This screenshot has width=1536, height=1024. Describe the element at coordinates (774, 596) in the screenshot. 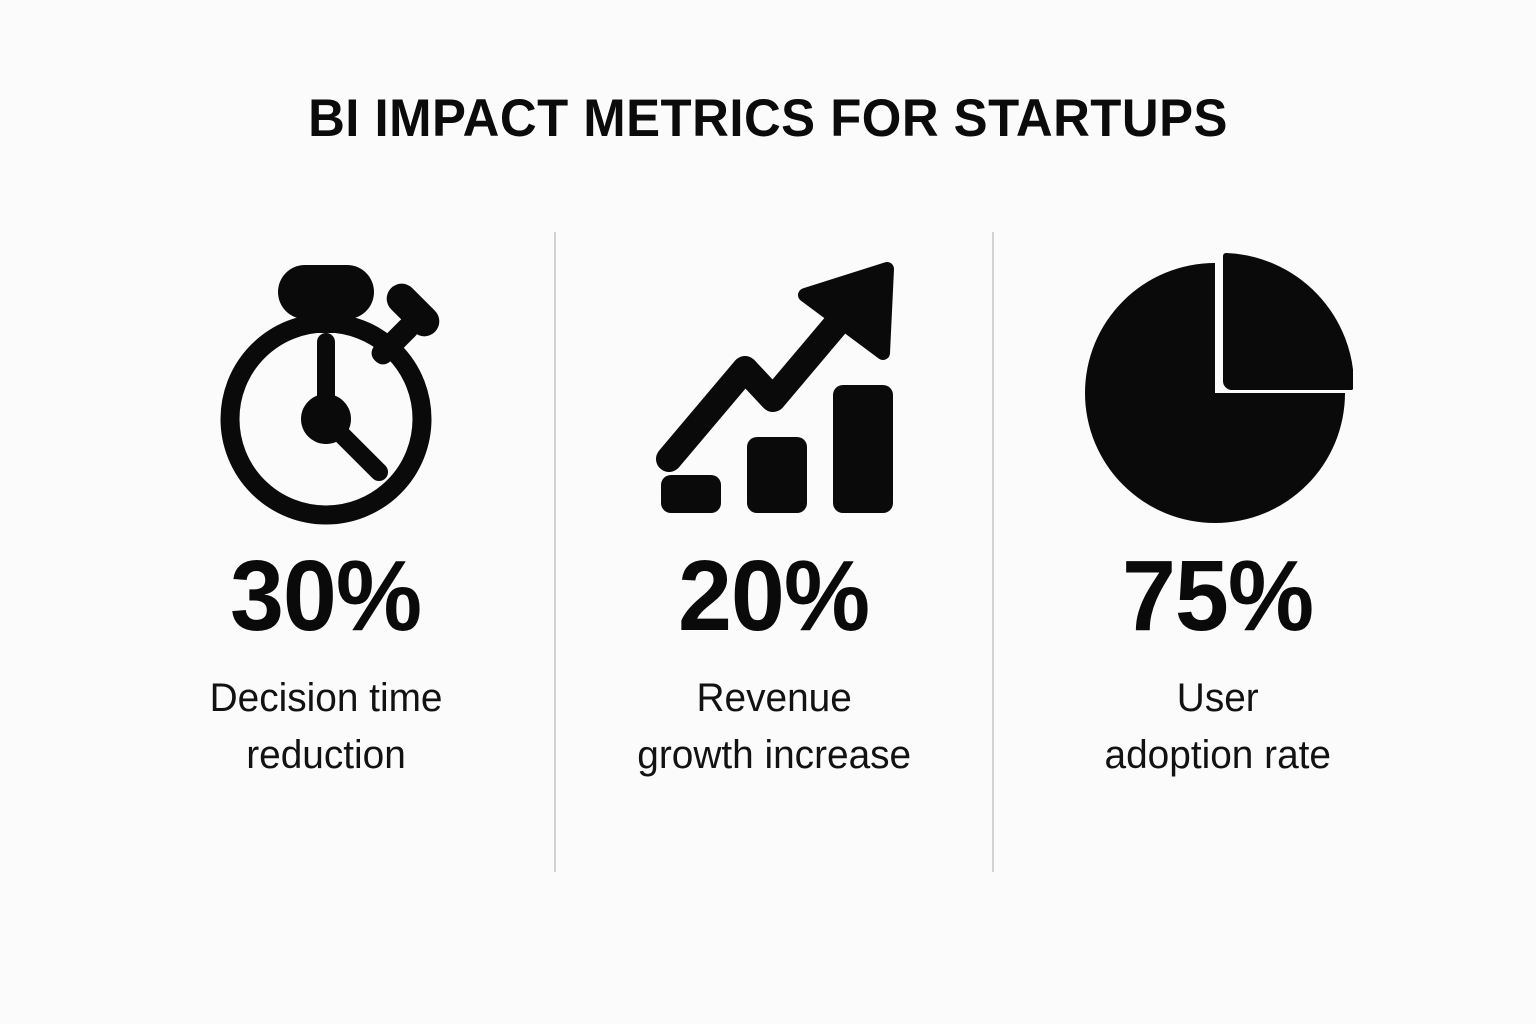

I see `stat-value: 20%` at that location.